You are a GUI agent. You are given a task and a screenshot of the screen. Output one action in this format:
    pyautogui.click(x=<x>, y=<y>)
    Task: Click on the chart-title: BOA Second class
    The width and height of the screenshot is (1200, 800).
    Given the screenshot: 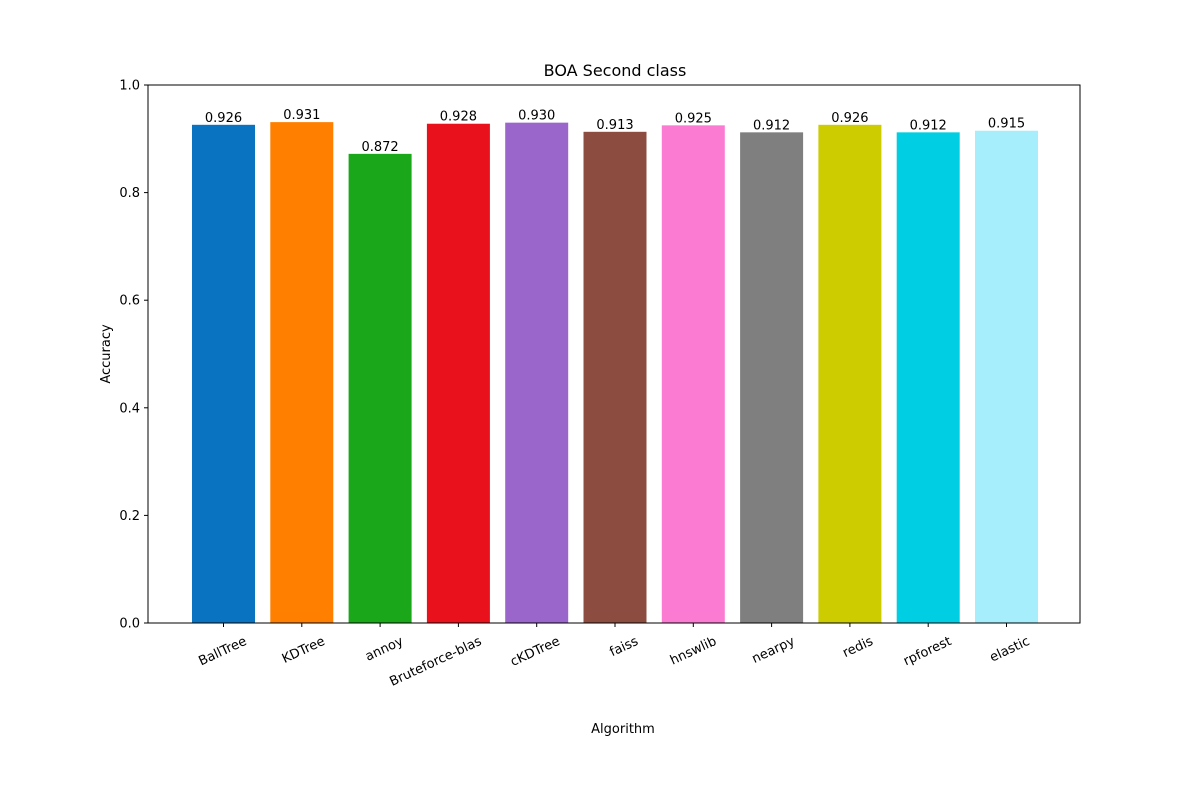 What is the action you would take?
    pyautogui.click(x=615, y=70)
    